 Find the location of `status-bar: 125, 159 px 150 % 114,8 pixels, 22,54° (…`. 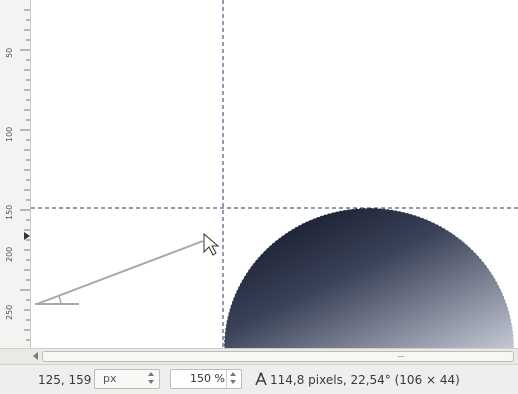

status-bar: 125, 159 px 150 % 114,8 pixels, 22,54° (… is located at coordinates (259, 379).